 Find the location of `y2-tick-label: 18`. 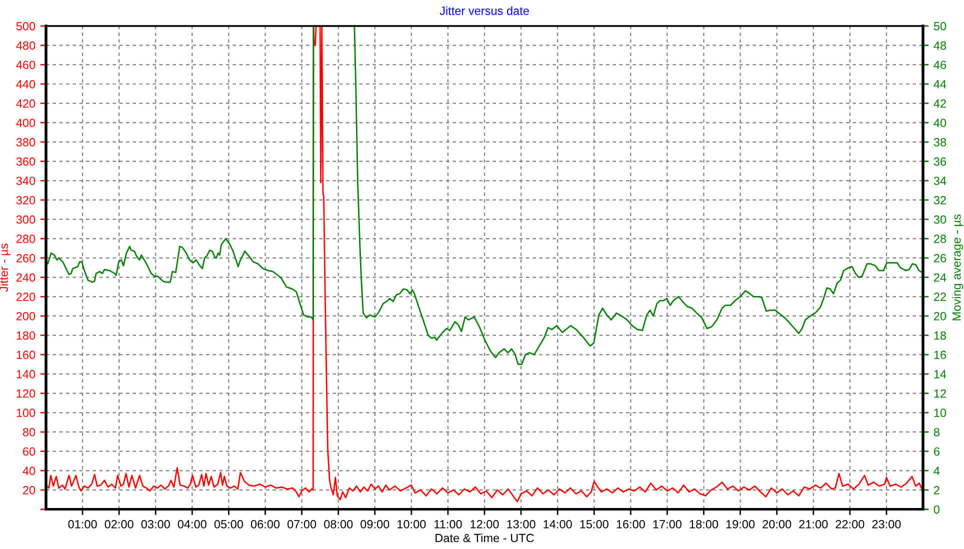

y2-tick-label: 18 is located at coordinates (940, 335).